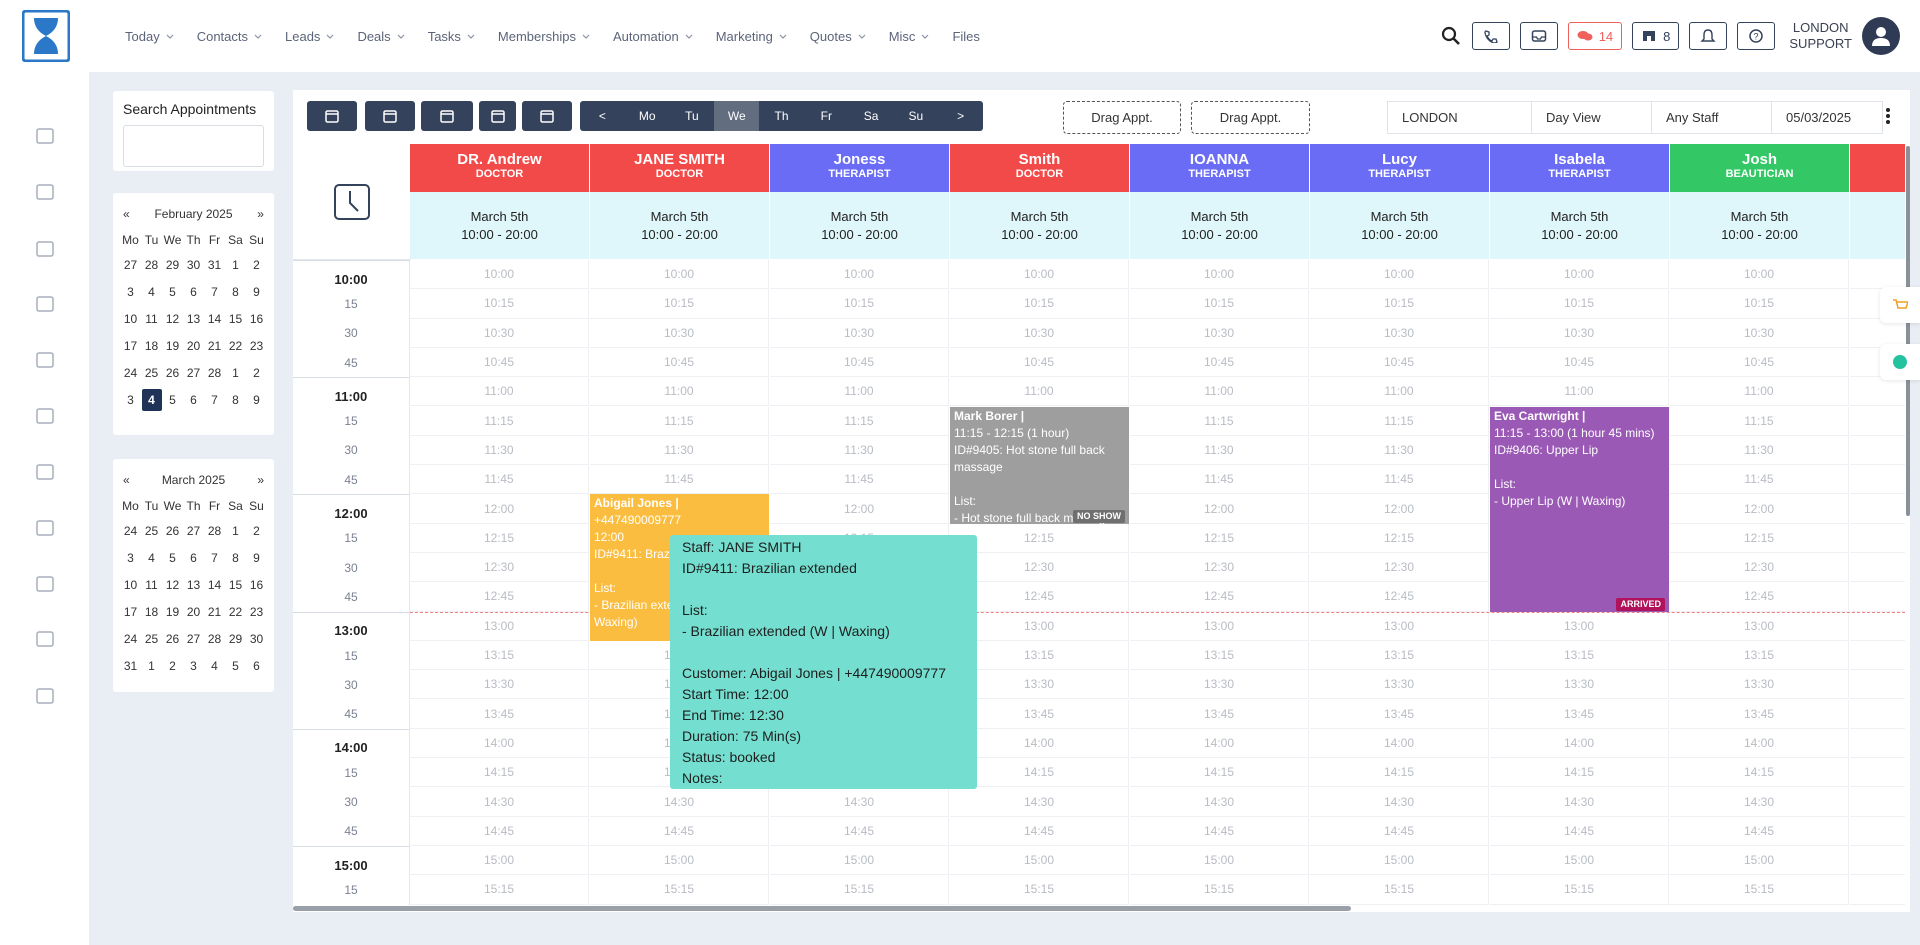  I want to click on day-button: Th, so click(781, 116).